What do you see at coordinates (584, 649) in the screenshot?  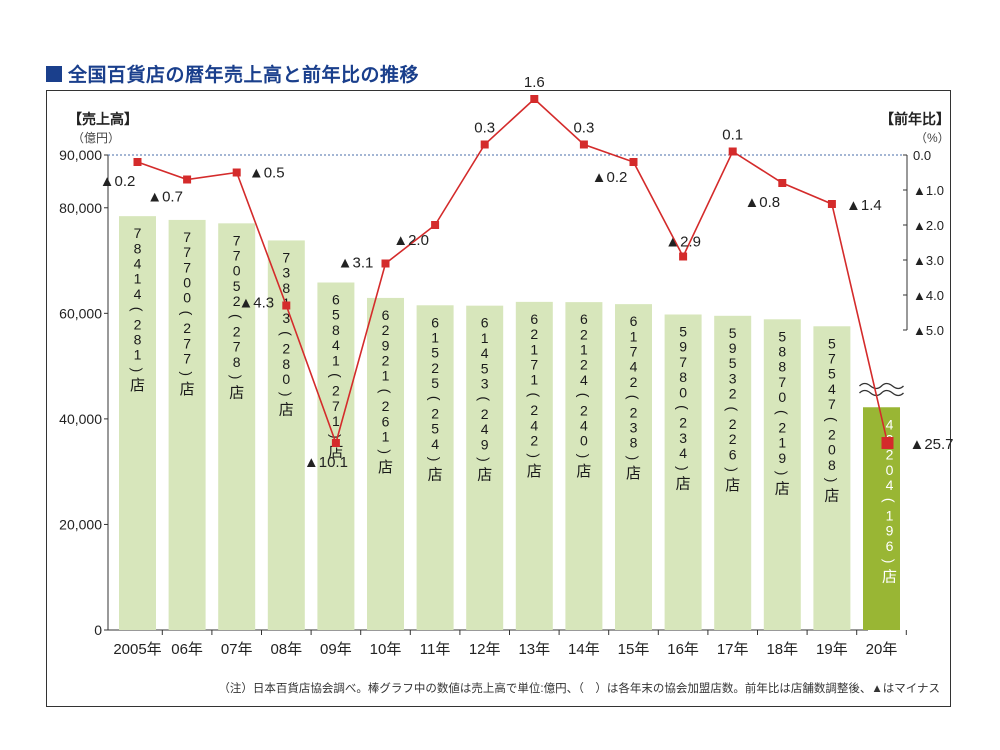 I see `x-axis-tick-label: 14年` at bounding box center [584, 649].